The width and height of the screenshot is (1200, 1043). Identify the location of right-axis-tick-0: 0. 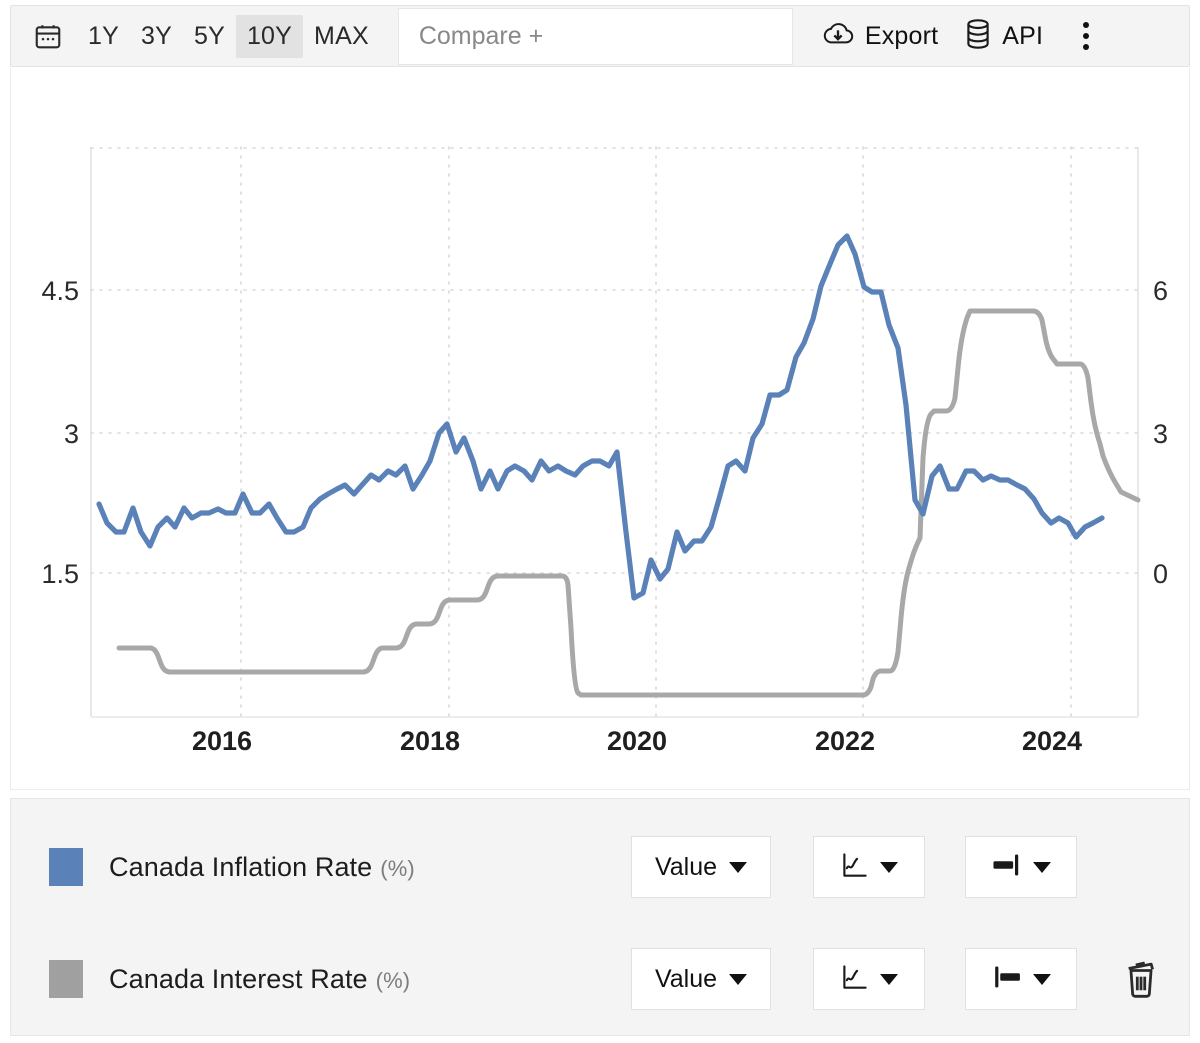
(1160, 574).